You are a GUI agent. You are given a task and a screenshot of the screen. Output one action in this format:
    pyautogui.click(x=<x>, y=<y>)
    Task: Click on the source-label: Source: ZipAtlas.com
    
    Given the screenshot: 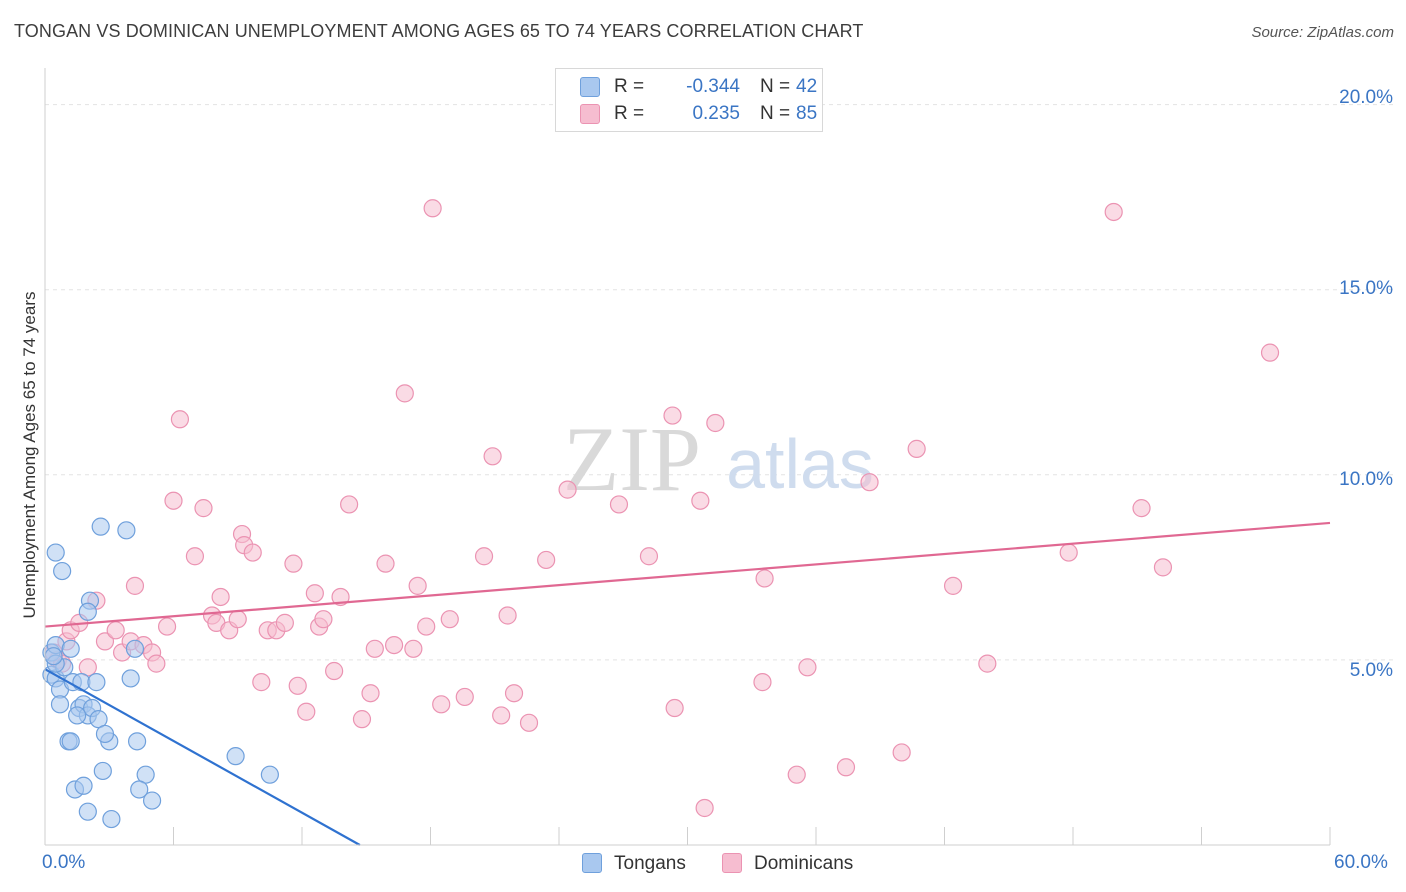 What is the action you would take?
    pyautogui.click(x=1322, y=32)
    